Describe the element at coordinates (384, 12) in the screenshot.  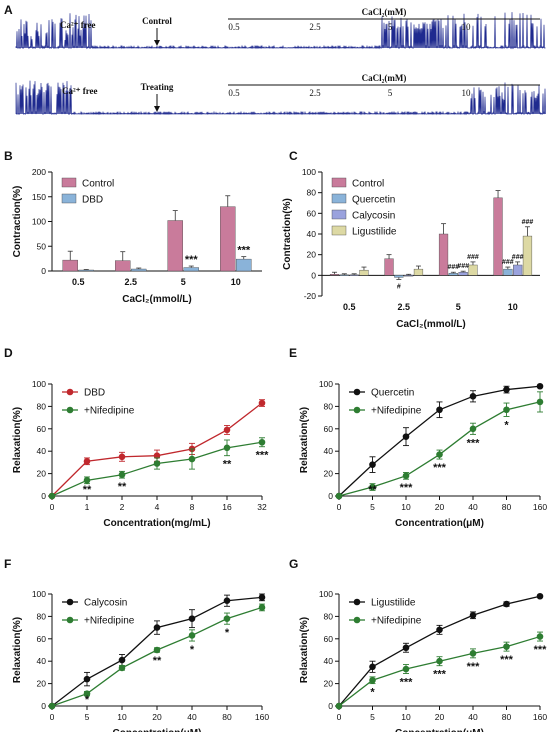
I see `cacl2-label: CaCl₂(mM)` at that location.